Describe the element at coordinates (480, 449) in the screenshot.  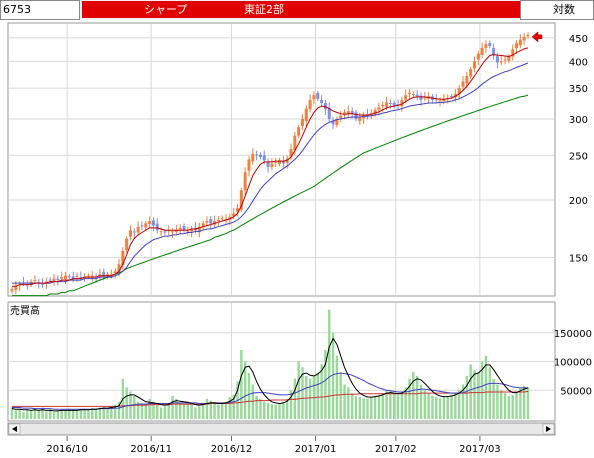
I see `date-tick-label: 2017/03` at that location.